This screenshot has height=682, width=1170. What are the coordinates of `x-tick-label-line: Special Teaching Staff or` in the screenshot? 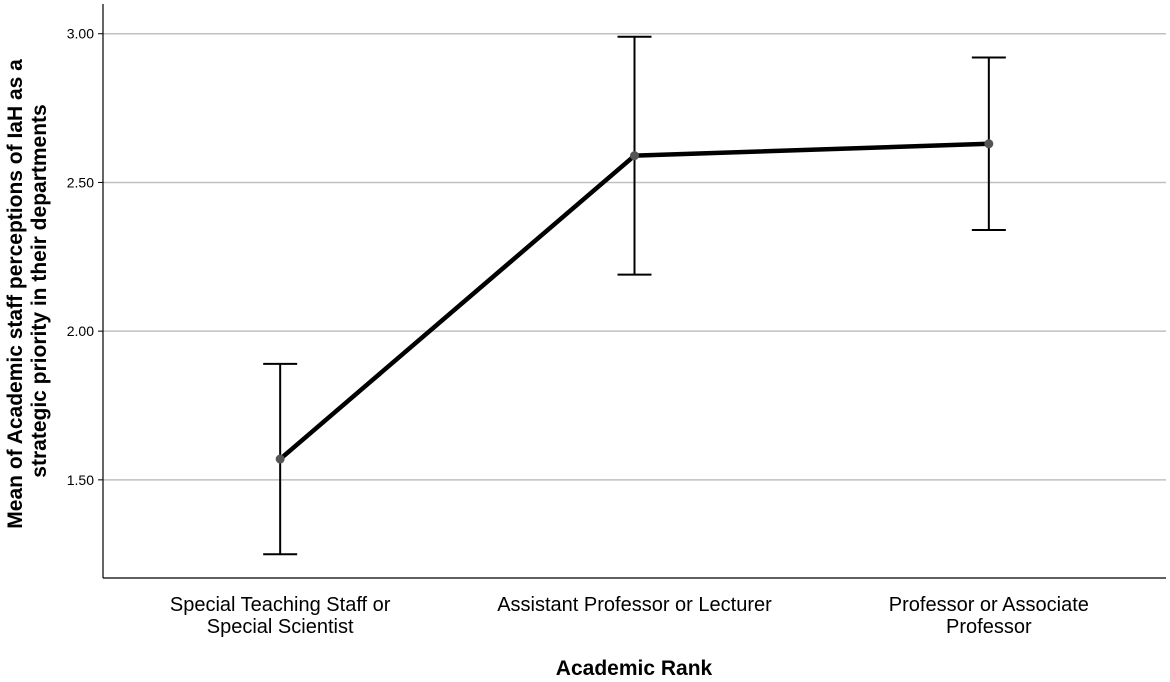 It's located at (280, 605).